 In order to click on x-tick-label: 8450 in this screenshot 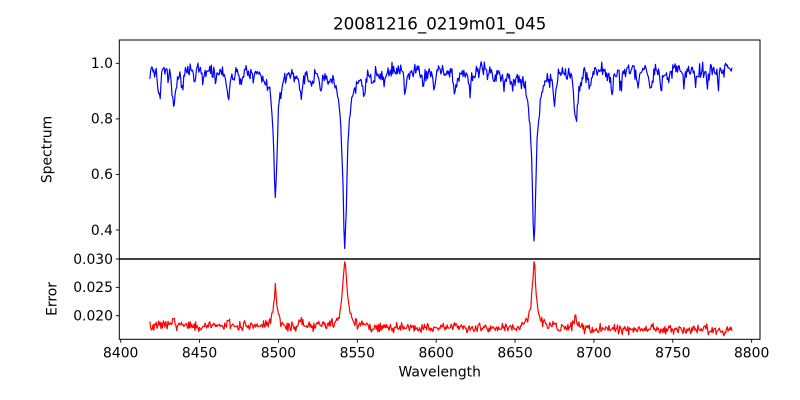, I will do `click(199, 354)`.